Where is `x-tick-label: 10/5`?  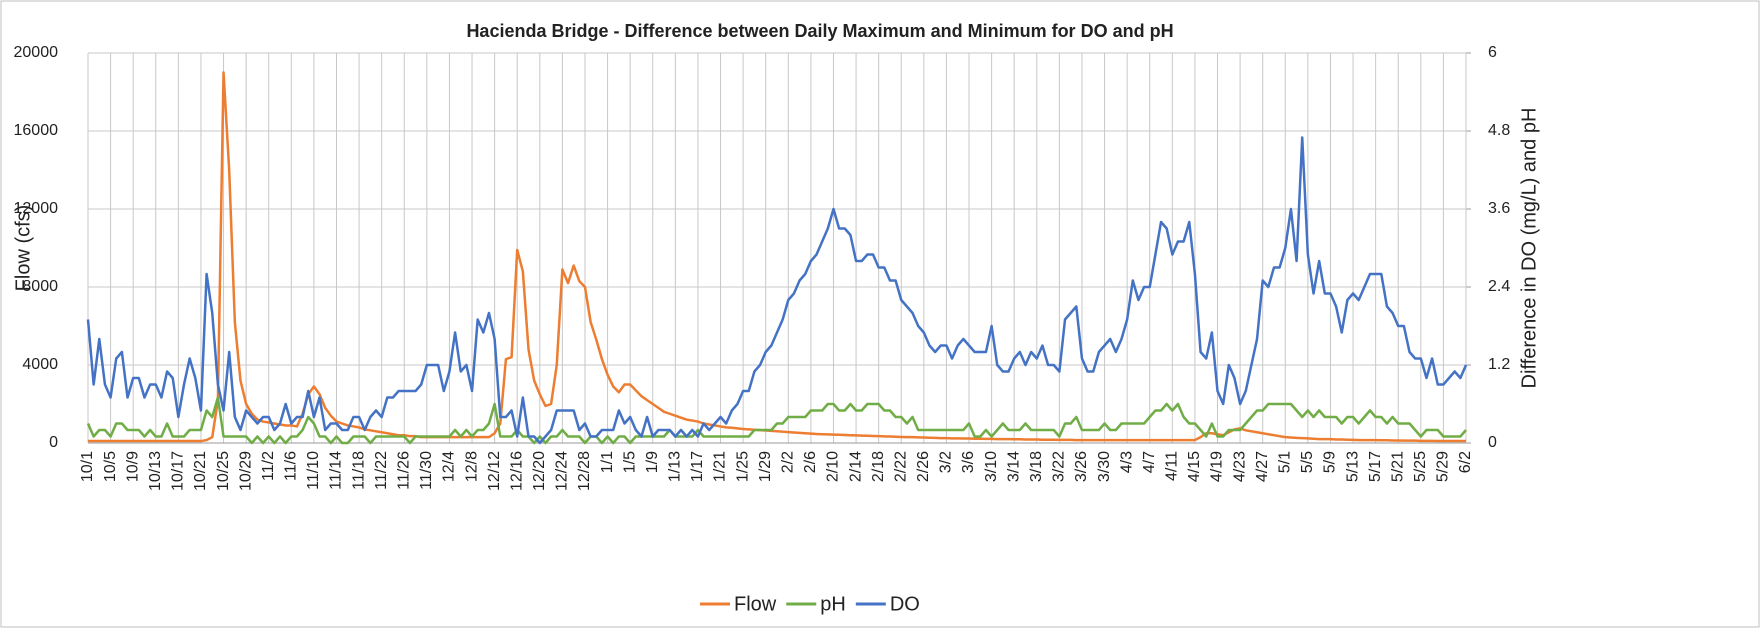 x-tick-label: 10/5 is located at coordinates (110, 466).